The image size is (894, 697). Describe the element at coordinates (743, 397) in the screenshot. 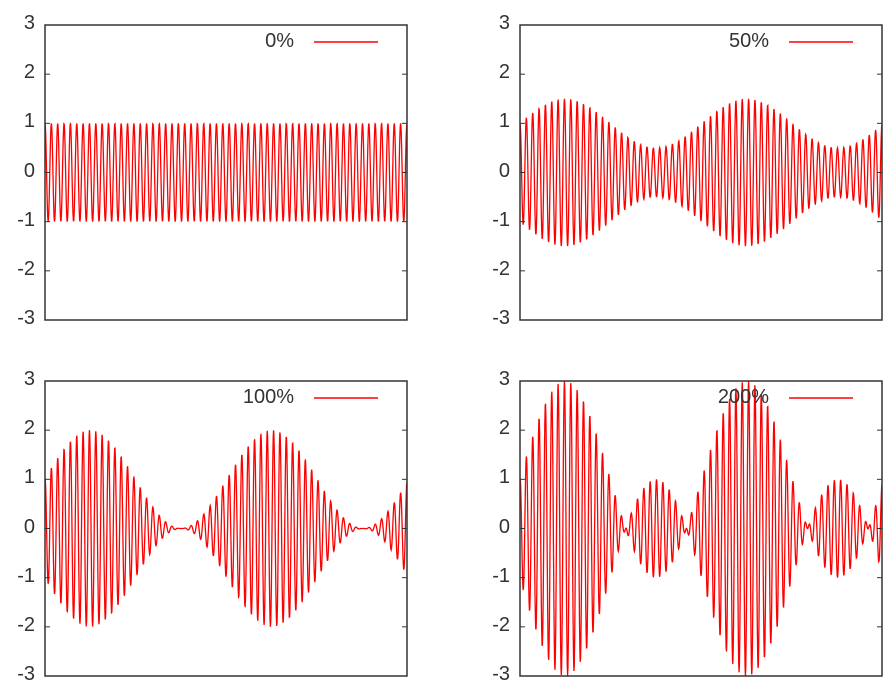

I see `legend-label: 200%` at that location.